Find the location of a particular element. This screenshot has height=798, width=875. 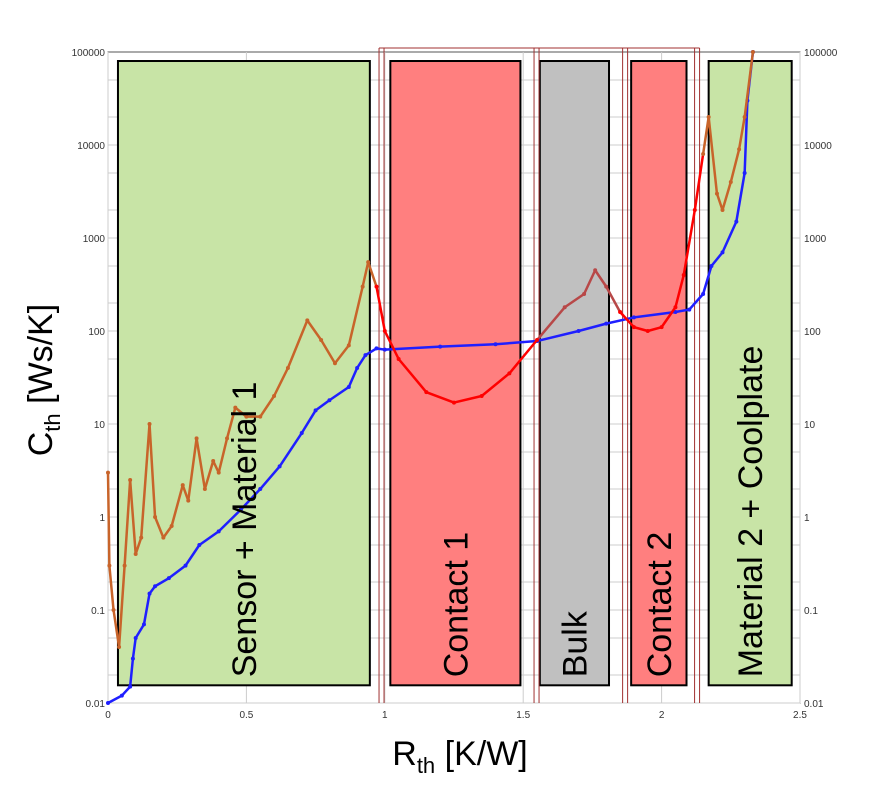

x-axis-label: Rth [K/W] is located at coordinates (459, 756).